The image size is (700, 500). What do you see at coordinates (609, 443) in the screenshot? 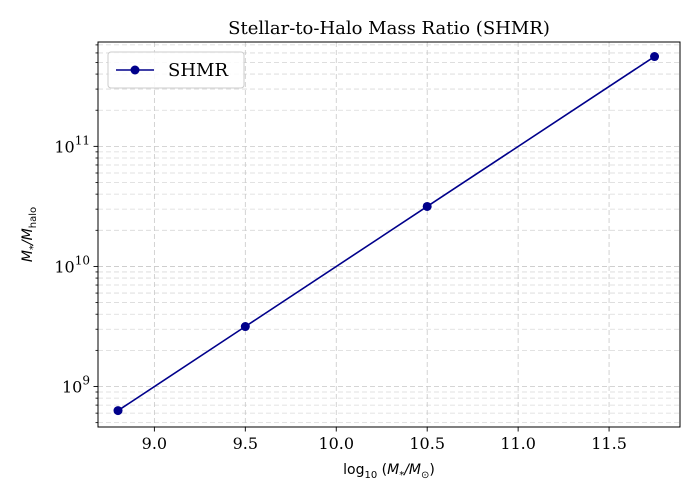
I see `x-tick-label: 11.5` at bounding box center [609, 443].